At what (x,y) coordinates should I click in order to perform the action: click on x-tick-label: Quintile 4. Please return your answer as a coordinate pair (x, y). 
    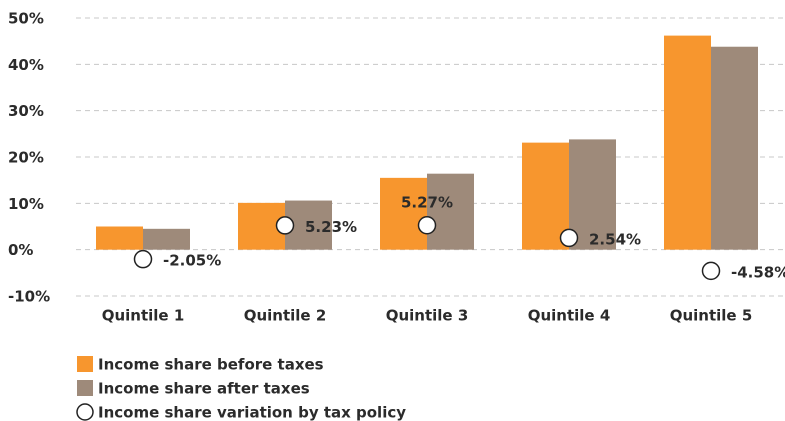
    Looking at the image, I should click on (569, 316).